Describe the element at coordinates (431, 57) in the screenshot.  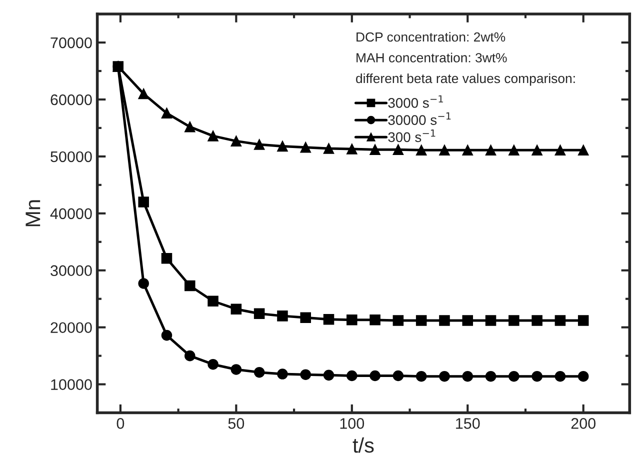
I see `annotation: MAH concentration: 3wt%` at that location.